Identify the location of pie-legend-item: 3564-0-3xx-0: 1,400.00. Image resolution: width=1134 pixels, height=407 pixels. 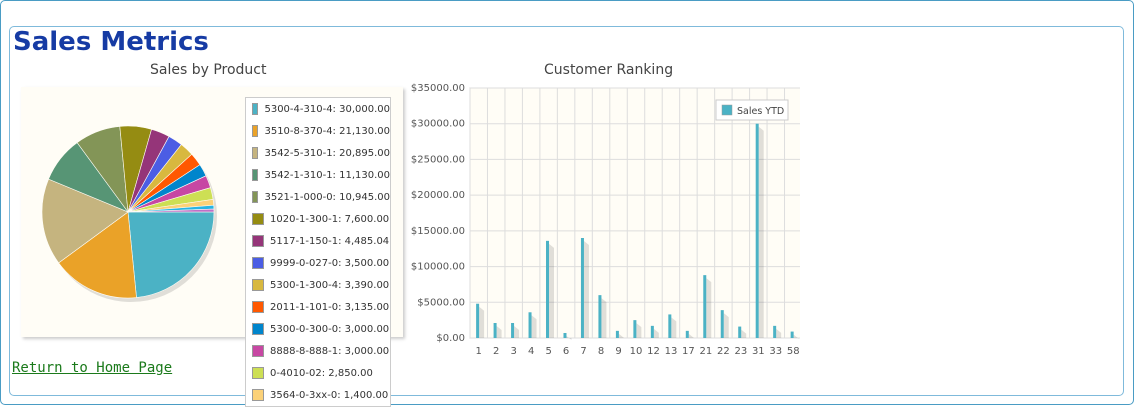
(318, 395).